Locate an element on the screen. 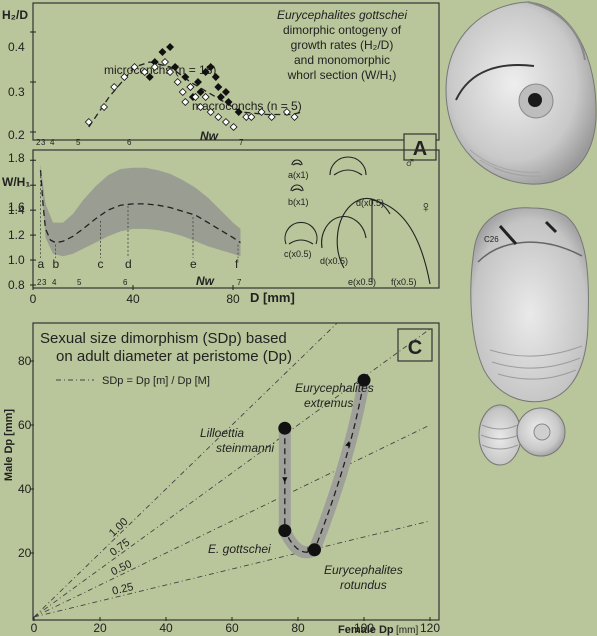 This screenshot has height=636, width=597. ytick-a-0: 0.4 is located at coordinates (16, 47).